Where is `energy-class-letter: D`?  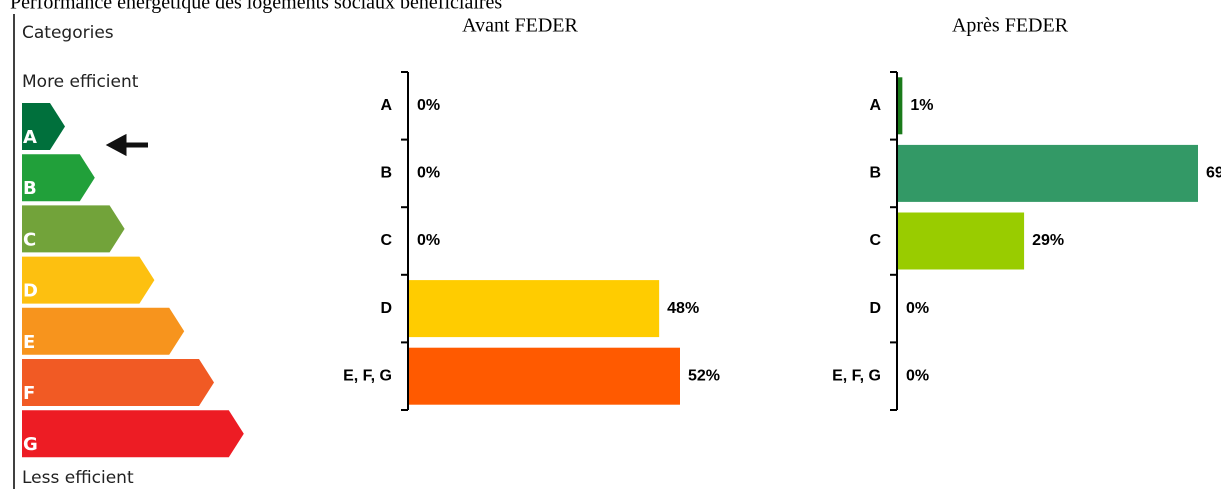
energy-class-letter: D is located at coordinates (30, 291).